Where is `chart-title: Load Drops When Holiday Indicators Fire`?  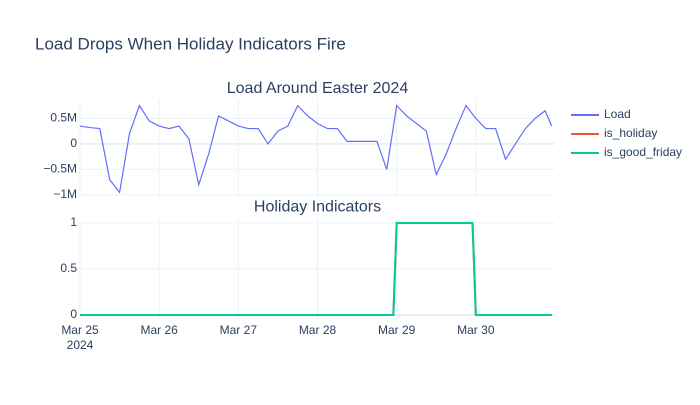
chart-title: Load Drops When Holiday Indicators Fire is located at coordinates (190, 43).